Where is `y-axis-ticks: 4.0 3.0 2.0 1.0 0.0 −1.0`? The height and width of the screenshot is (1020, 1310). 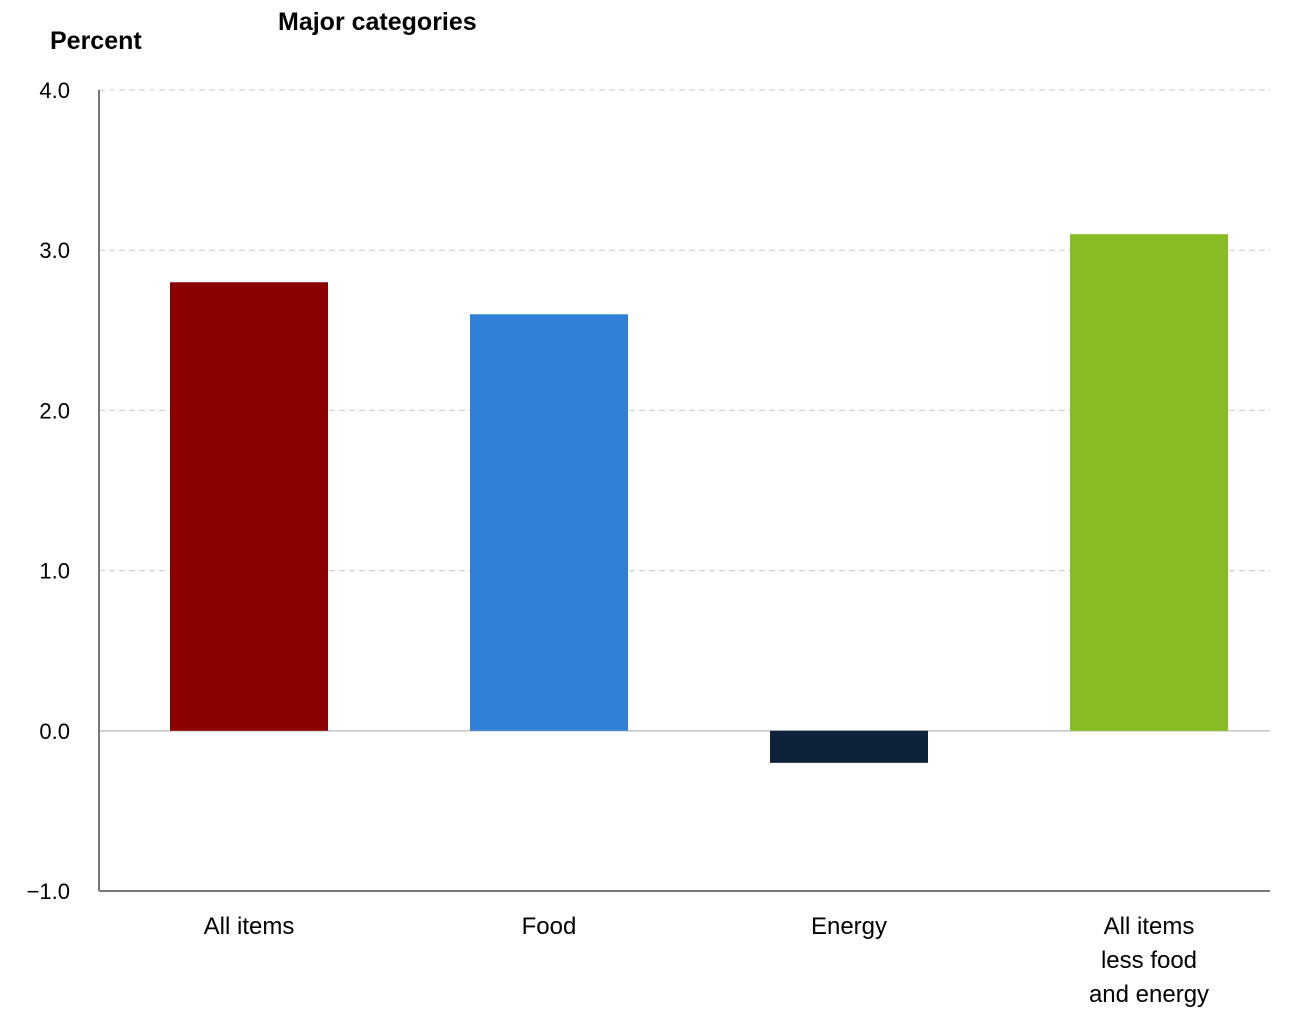
y-axis-ticks: 4.0 3.0 2.0 1.0 0.0 −1.0 is located at coordinates (48, 491).